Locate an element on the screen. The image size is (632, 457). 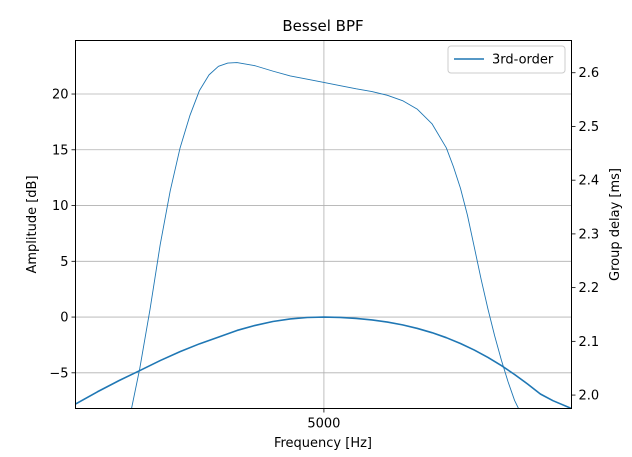
y2-tick-label: 2.4 is located at coordinates (589, 181).